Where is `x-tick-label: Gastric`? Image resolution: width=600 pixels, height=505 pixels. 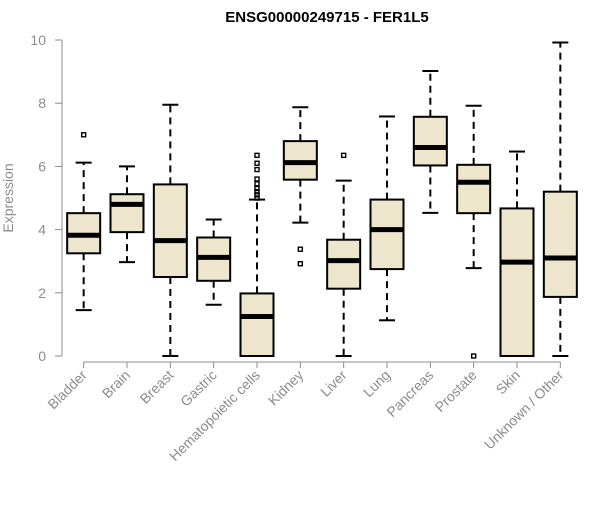 x-tick-label: Gastric is located at coordinates (198, 388).